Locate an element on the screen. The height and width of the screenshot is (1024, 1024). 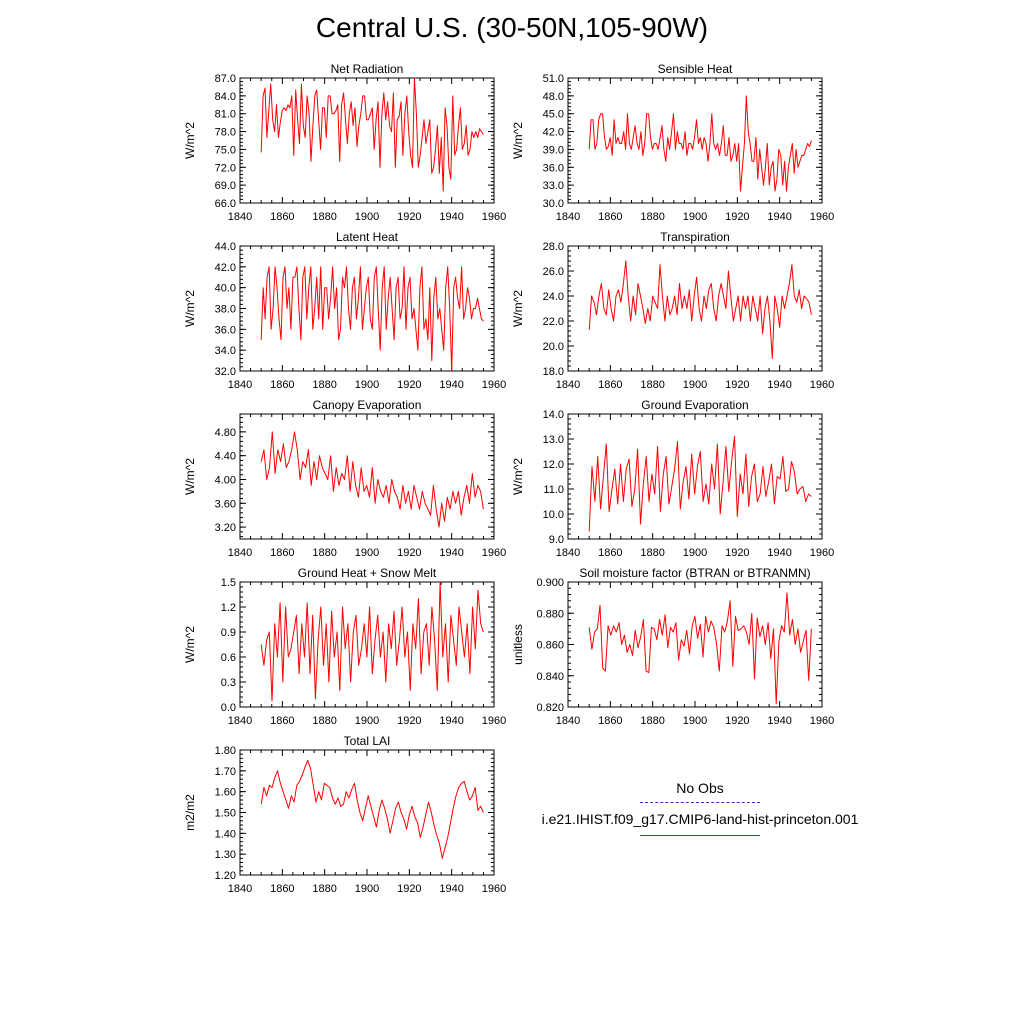
y-tick-label: 0.860 is located at coordinates (550, 646).